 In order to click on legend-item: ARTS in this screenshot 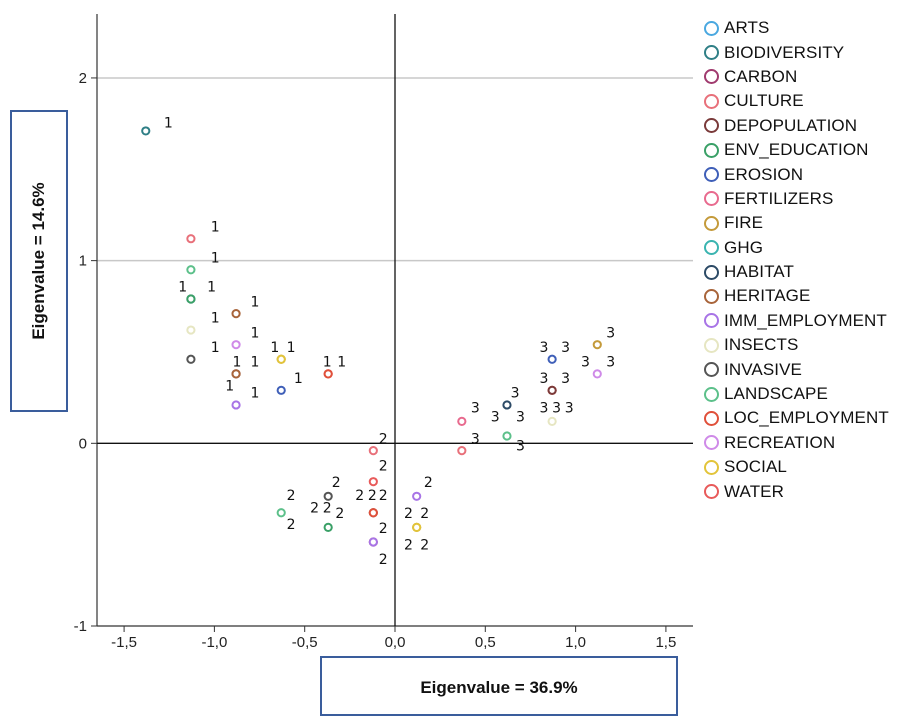, I will do `click(809, 28)`.